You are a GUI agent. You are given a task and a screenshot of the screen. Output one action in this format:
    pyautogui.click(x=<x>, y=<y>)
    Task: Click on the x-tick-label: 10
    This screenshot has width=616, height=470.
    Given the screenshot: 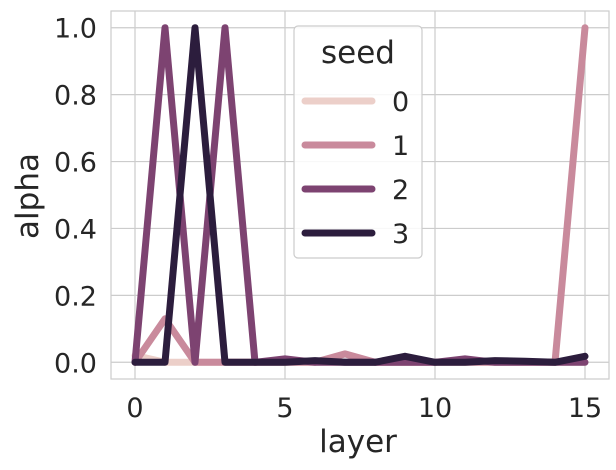 What is the action you would take?
    pyautogui.click(x=435, y=408)
    